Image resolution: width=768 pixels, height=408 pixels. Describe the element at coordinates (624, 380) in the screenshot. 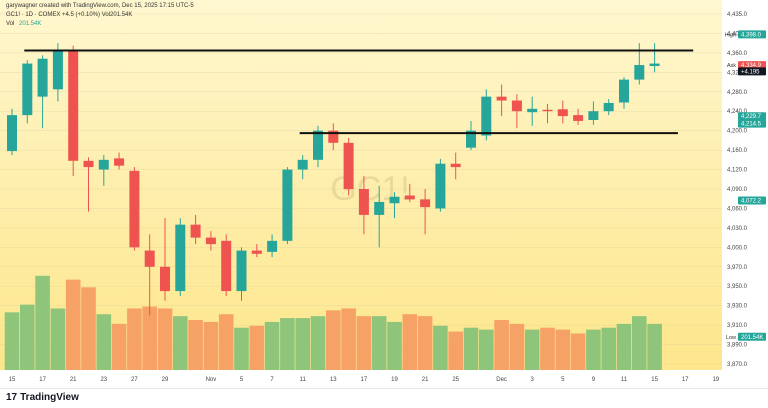

I see `time-axis-label: 11` at that location.